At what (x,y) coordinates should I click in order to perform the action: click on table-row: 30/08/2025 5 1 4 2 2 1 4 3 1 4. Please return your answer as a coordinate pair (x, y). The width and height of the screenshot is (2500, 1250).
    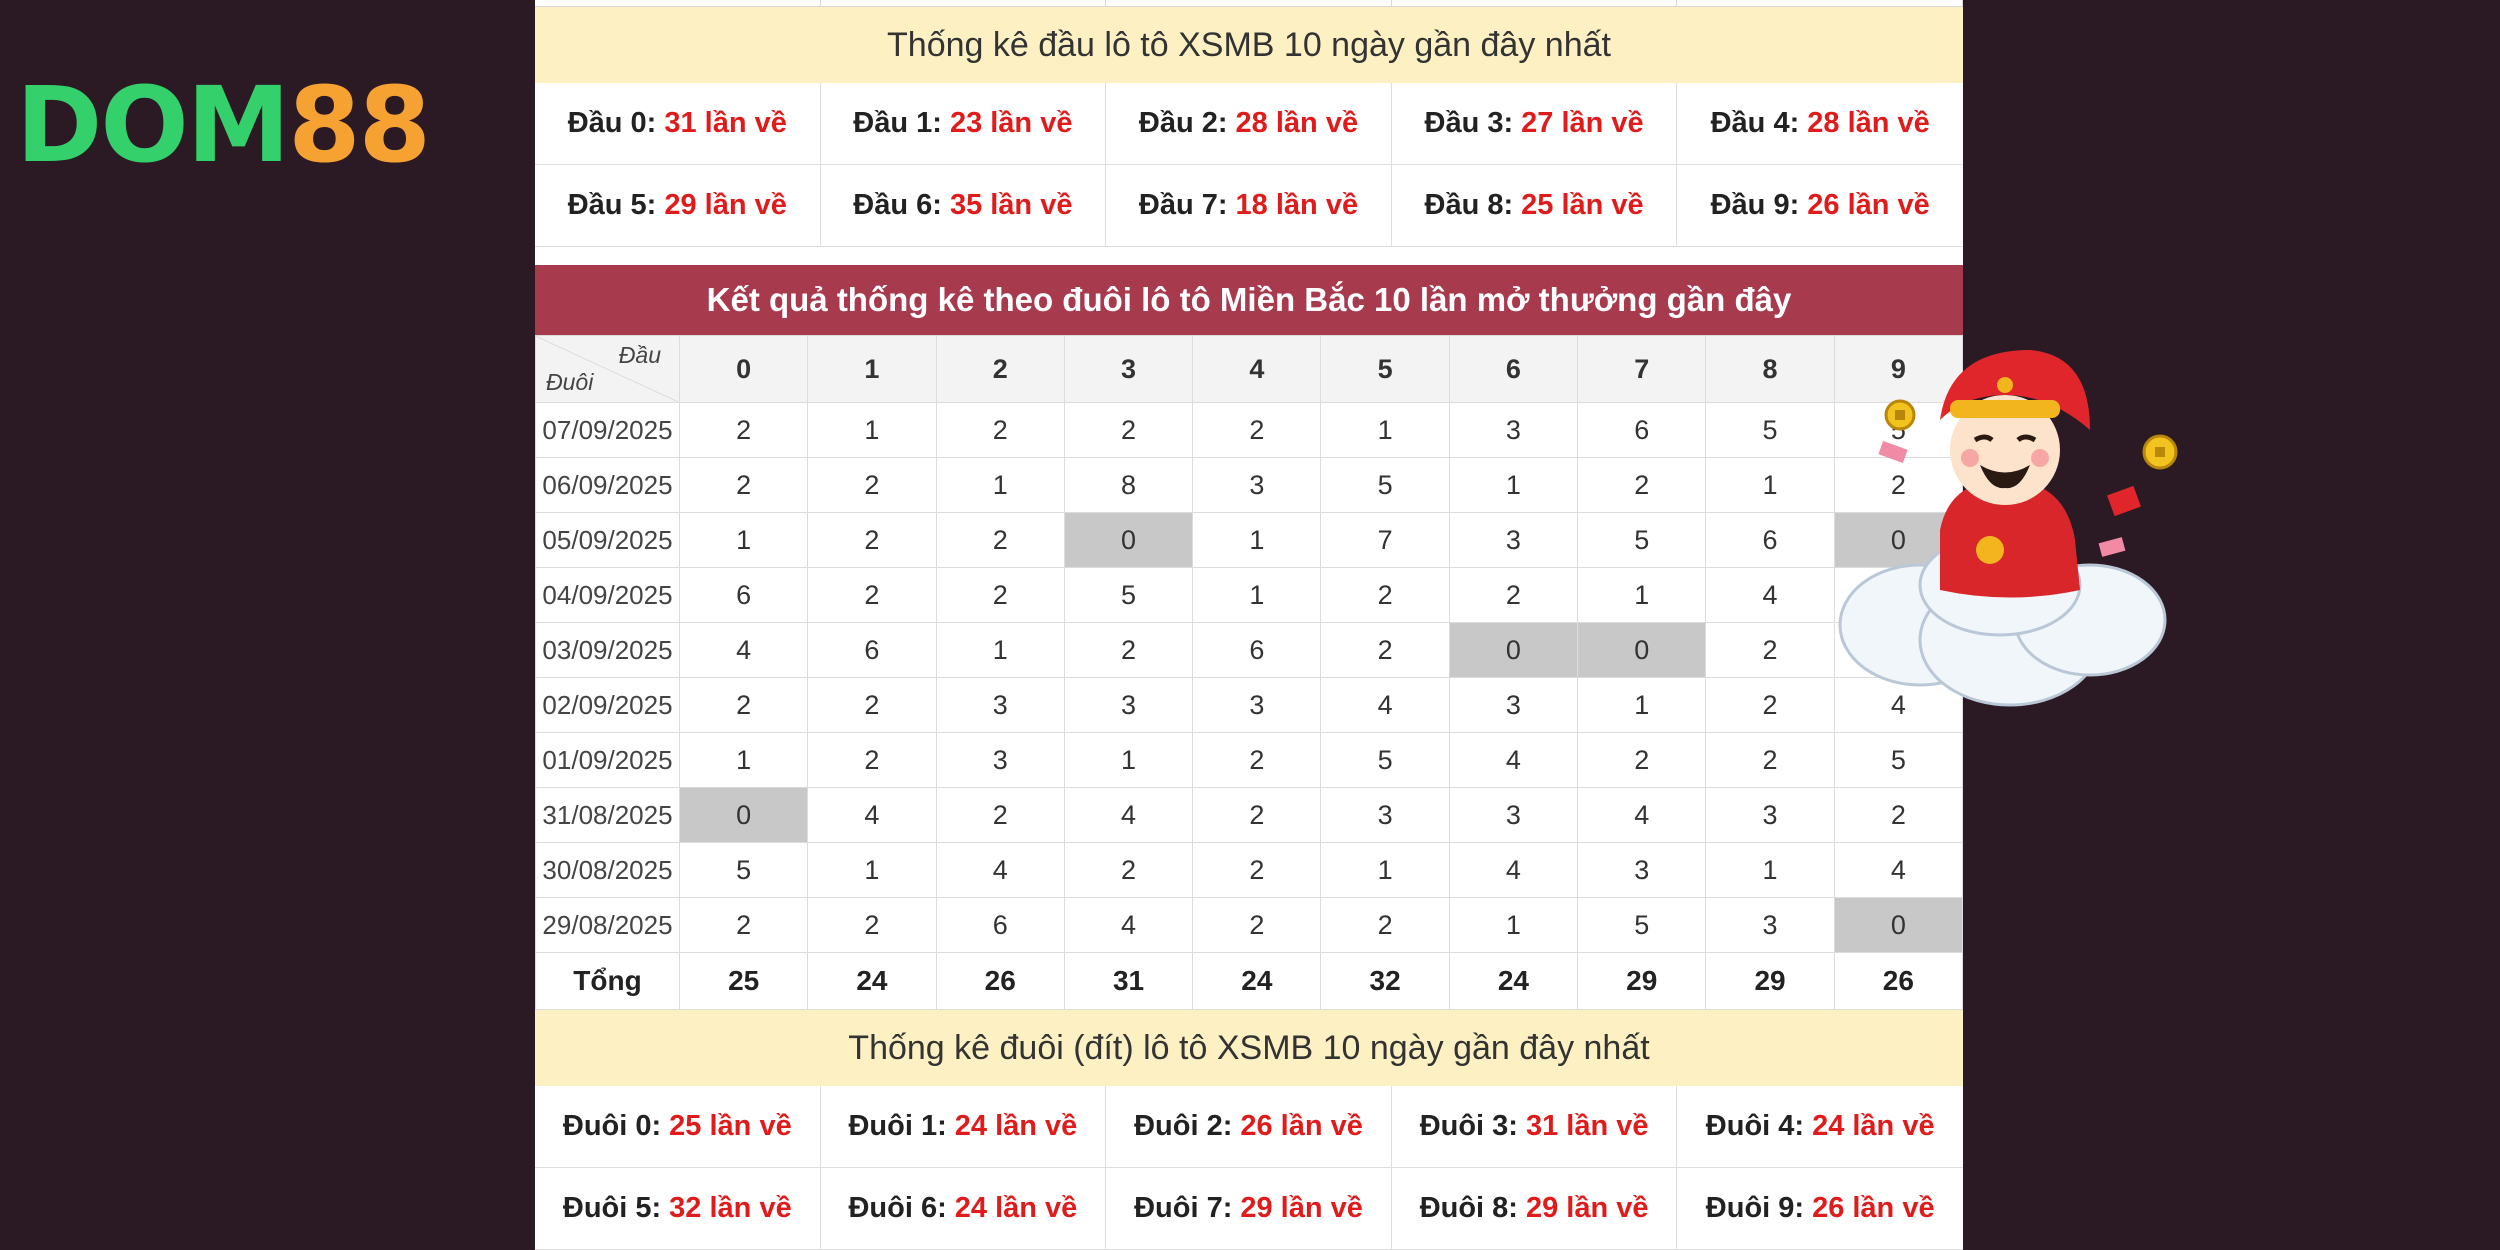
    Looking at the image, I should click on (1249, 870).